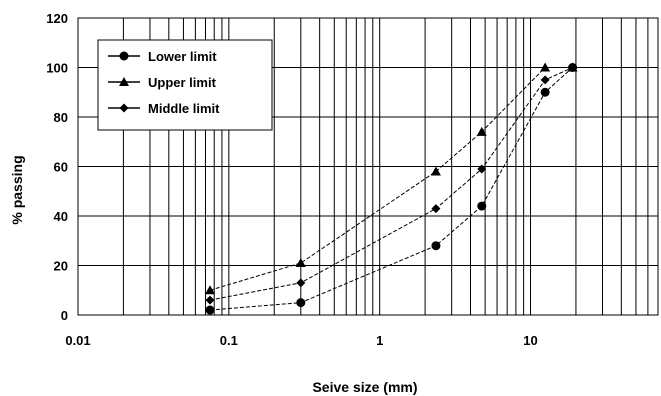  What do you see at coordinates (229, 340) in the screenshot?
I see `x-tick-label: 0.1` at bounding box center [229, 340].